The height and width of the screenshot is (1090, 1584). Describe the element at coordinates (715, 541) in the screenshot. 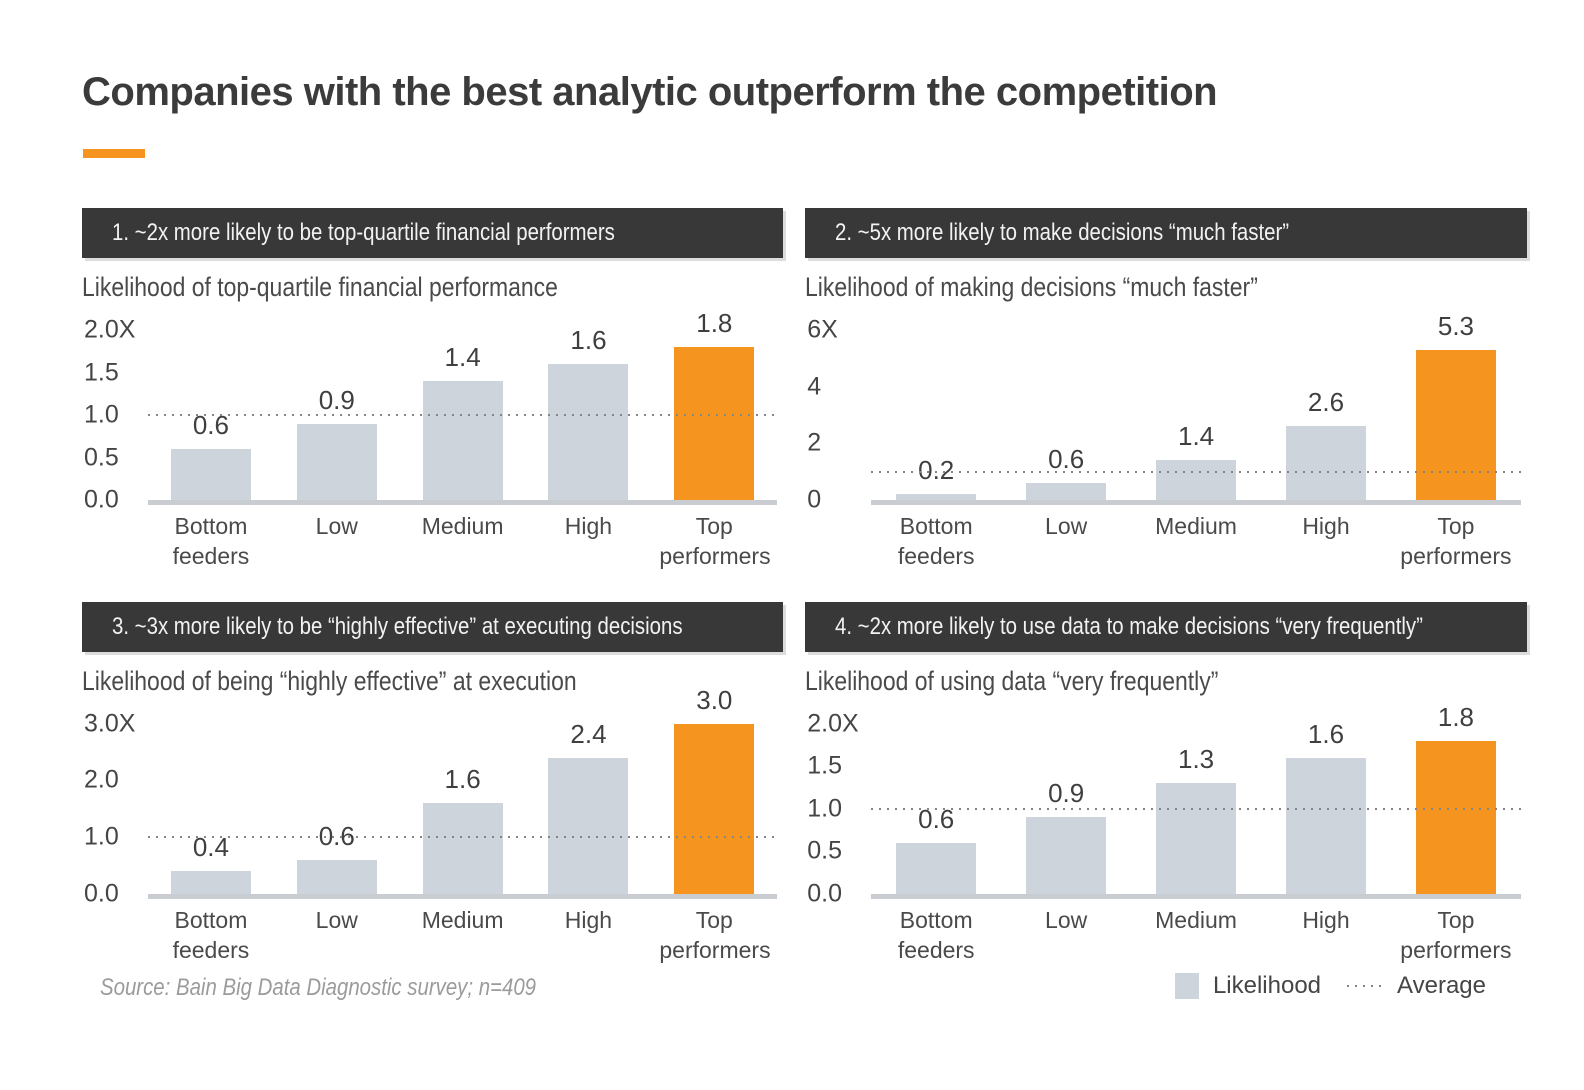

I see `category-label: Top performers` at that location.